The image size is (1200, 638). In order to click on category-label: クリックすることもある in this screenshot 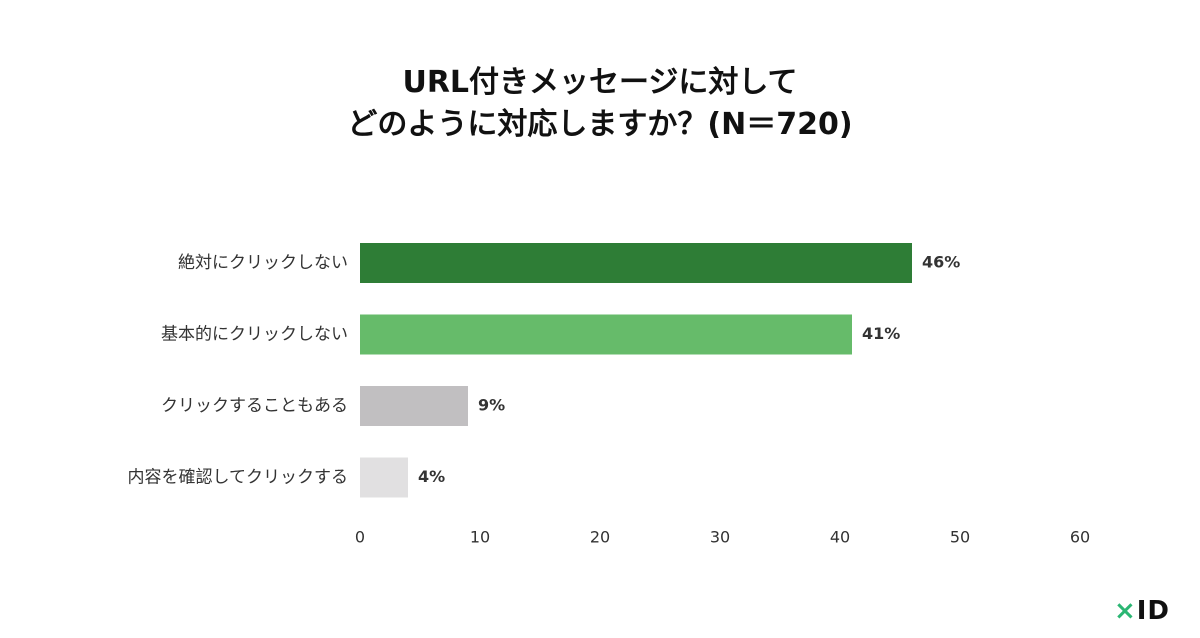, I will do `click(254, 406)`.